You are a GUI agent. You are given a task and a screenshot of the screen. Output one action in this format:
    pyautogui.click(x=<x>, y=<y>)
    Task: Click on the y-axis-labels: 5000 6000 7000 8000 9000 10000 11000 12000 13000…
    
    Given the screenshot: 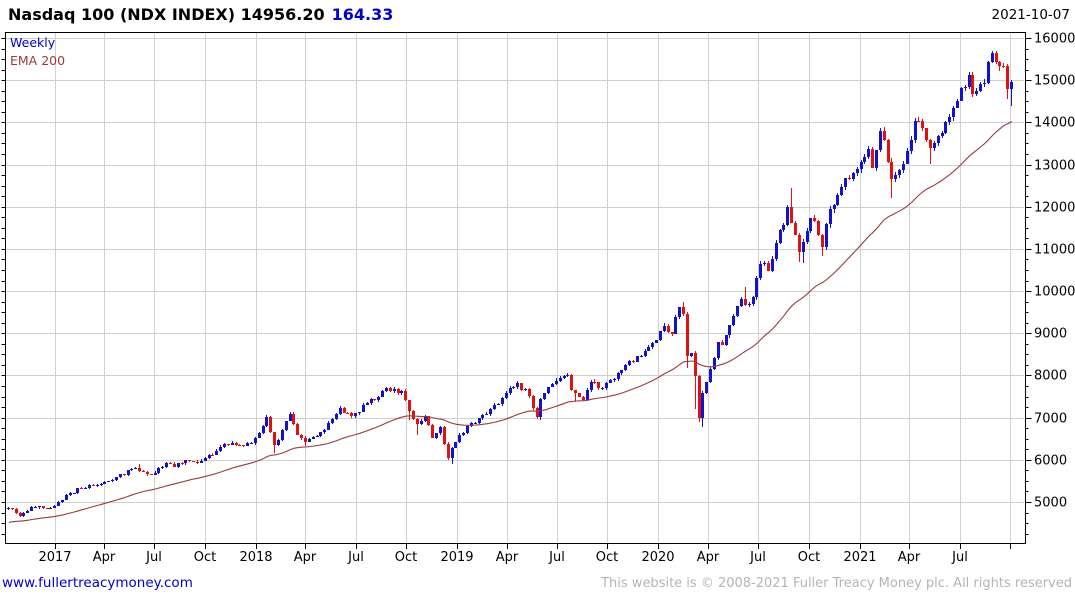 What is the action you would take?
    pyautogui.click(x=1054, y=271)
    